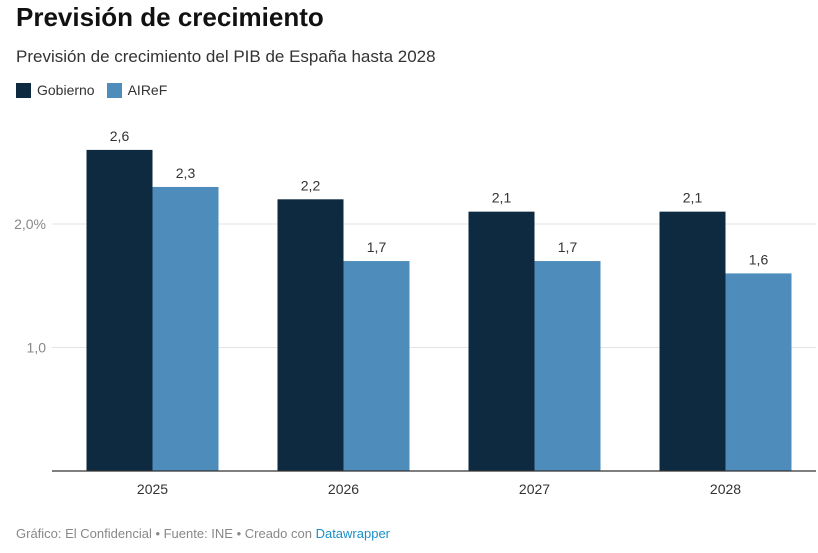  I want to click on data-label-gobierno-2027: 2,1, so click(502, 198).